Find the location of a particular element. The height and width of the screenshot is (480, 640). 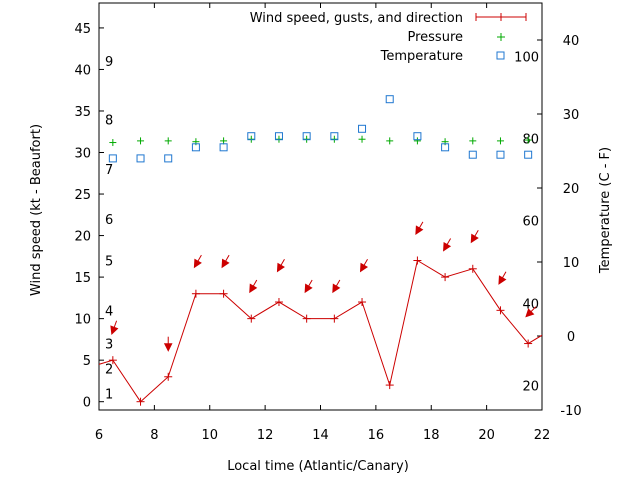

y-right-tick-label: 20 is located at coordinates (571, 189).